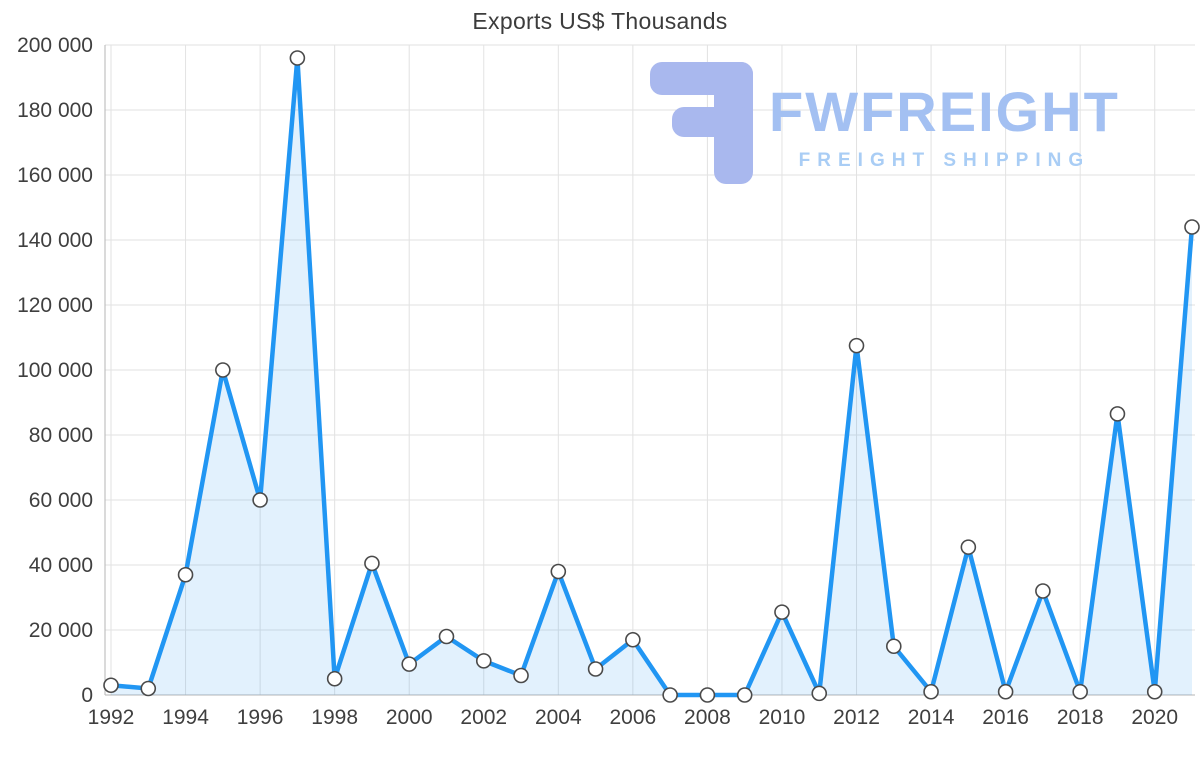 The height and width of the screenshot is (763, 1200). I want to click on y-tick-label: 140 000, so click(55, 240).